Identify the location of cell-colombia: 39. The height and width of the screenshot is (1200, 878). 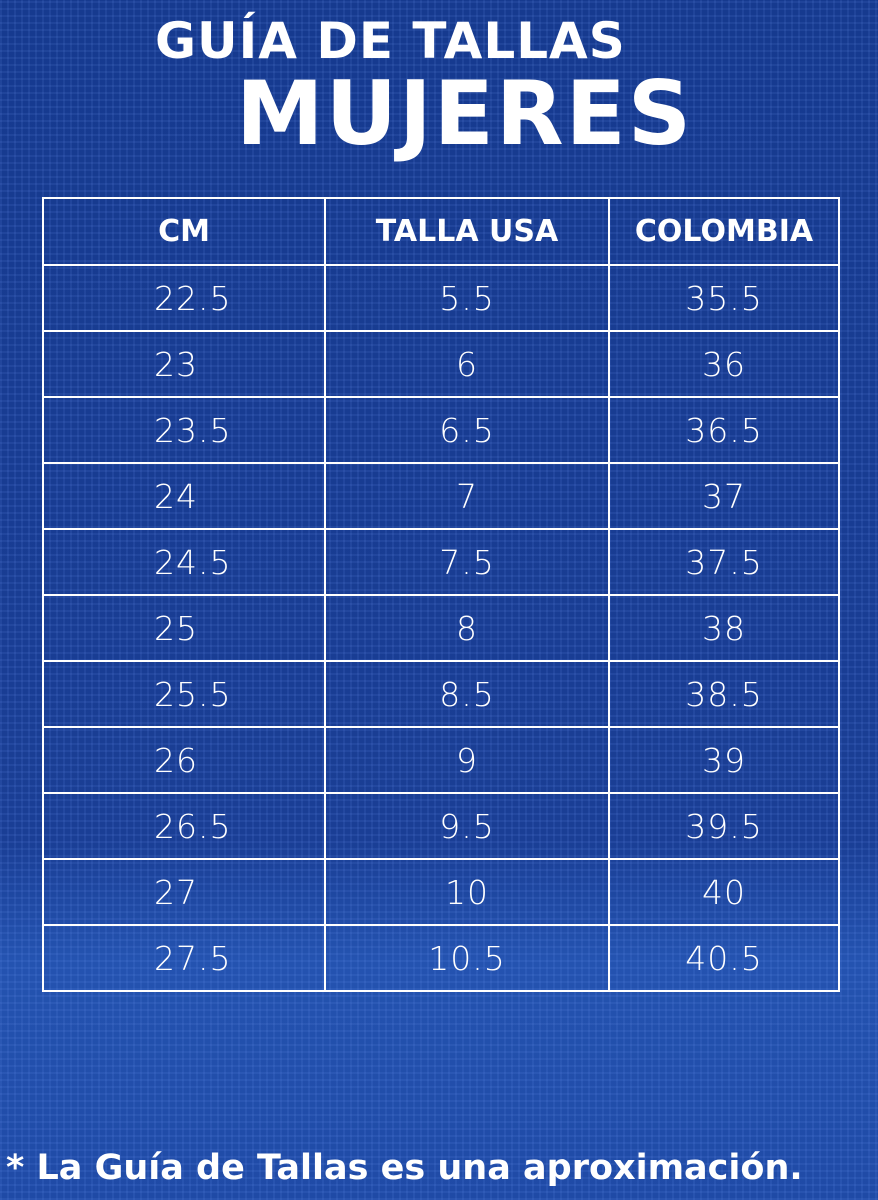
(724, 760).